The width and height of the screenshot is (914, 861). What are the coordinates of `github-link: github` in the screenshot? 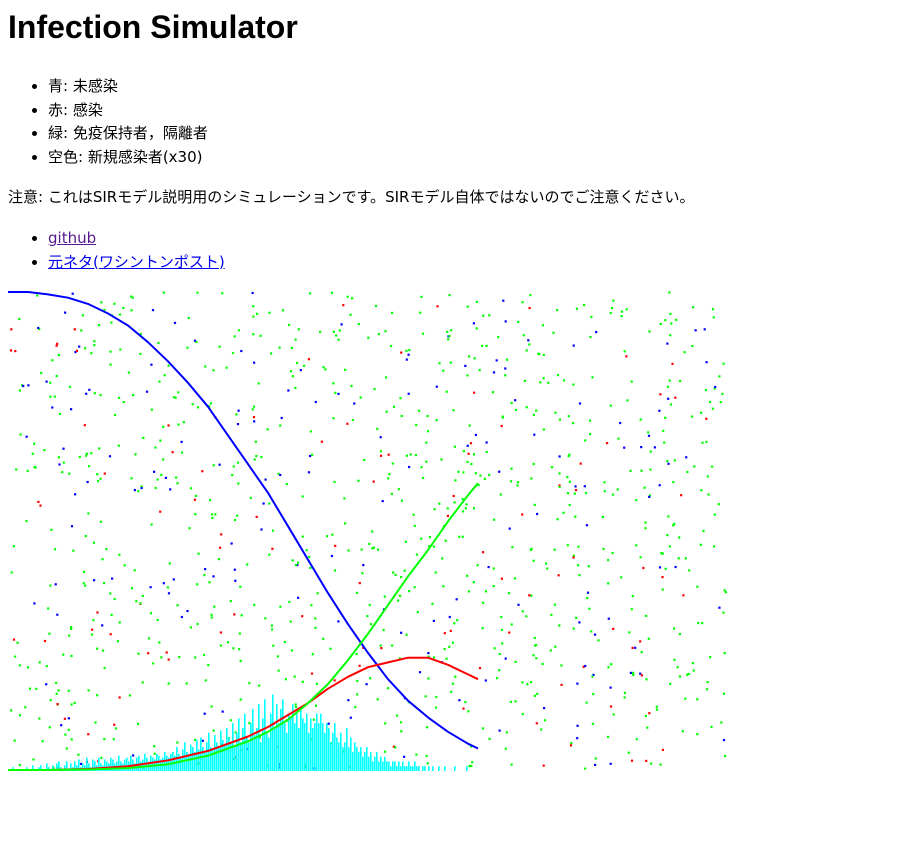 It's located at (72, 238).